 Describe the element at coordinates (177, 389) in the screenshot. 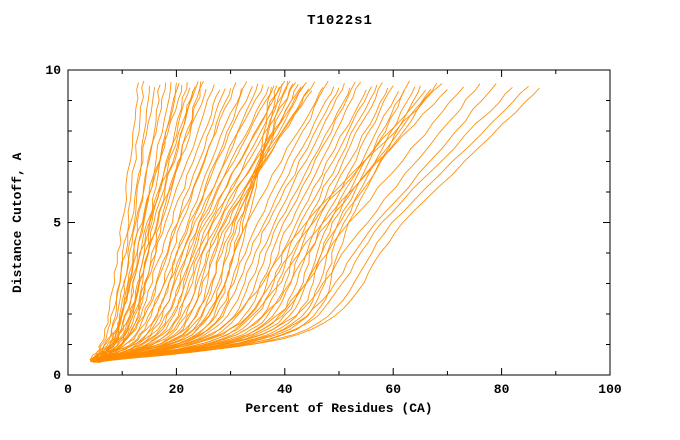

I see `x-tick-label: 20` at that location.